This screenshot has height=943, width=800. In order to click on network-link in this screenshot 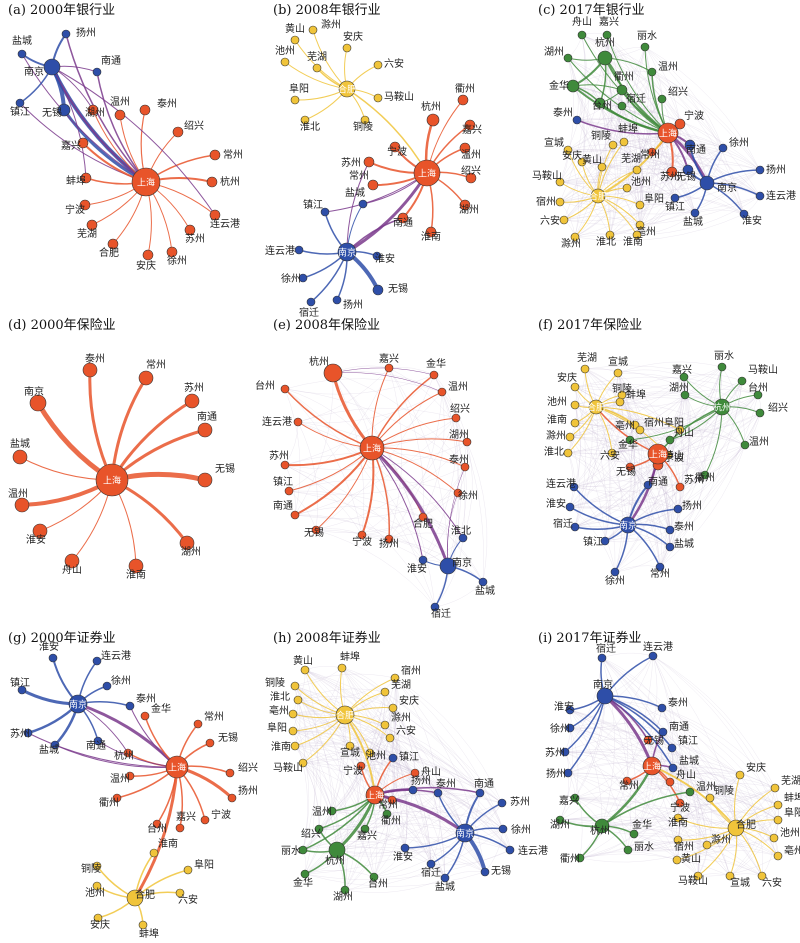, I will do `click(133, 141)`.